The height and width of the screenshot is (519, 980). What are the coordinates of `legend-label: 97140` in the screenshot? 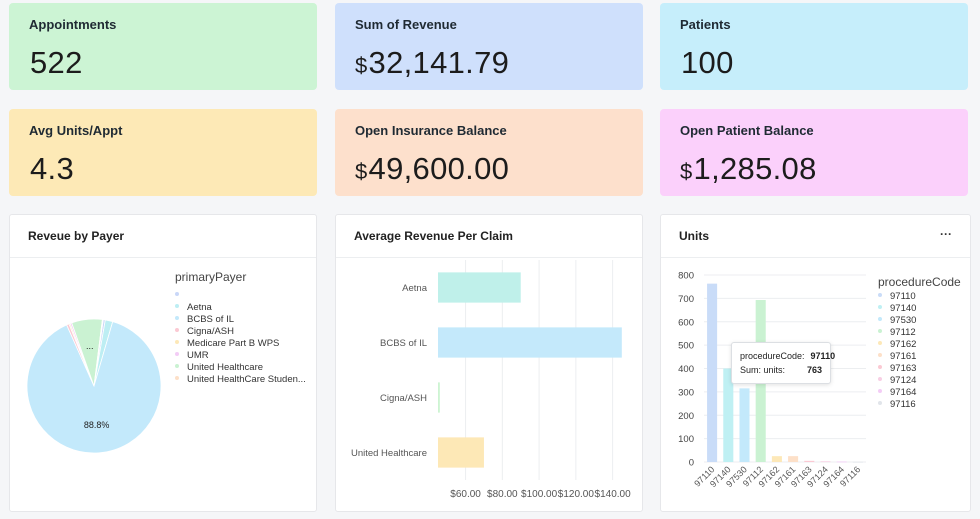 It's located at (903, 308).